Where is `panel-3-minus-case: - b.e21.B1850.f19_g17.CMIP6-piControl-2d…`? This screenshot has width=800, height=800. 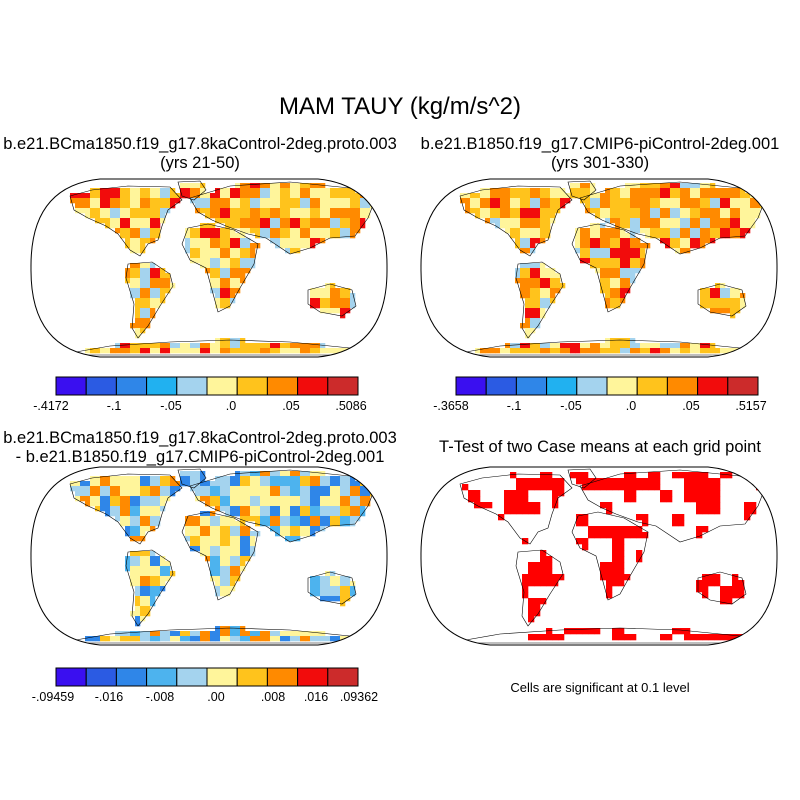
panel-3-minus-case: - b.e21.B1850.f19_g17.CMIP6-piControl-2d… is located at coordinates (200, 457).